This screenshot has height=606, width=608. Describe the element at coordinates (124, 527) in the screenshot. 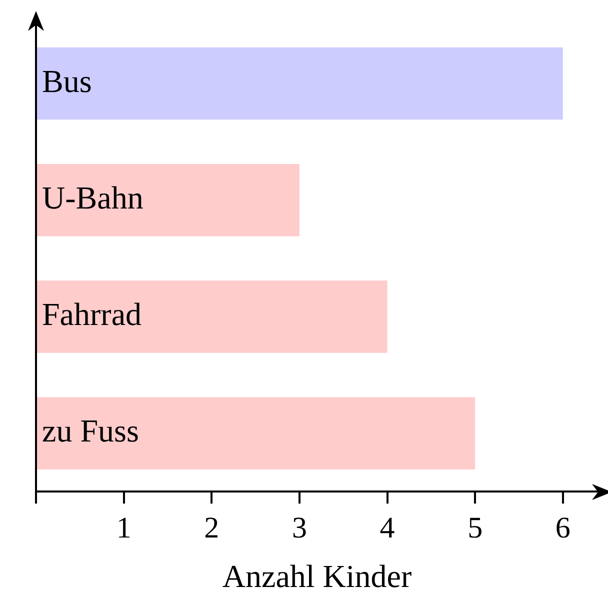

I see `x-tick-label: 1` at that location.